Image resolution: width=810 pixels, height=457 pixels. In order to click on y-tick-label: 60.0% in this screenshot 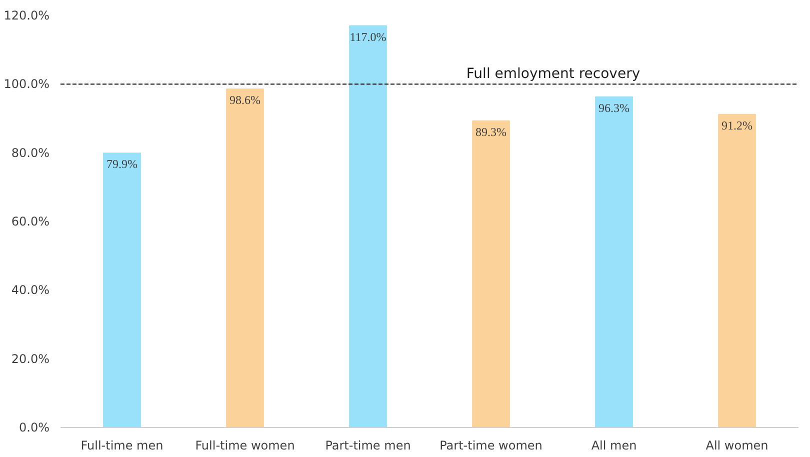, I will do `click(30, 221)`.